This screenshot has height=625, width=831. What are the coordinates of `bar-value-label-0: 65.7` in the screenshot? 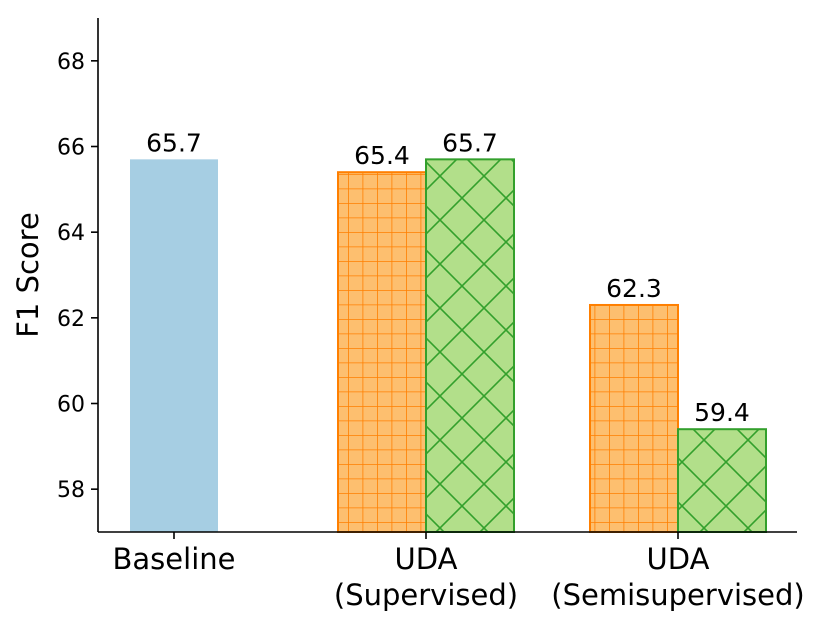 It's located at (174, 142).